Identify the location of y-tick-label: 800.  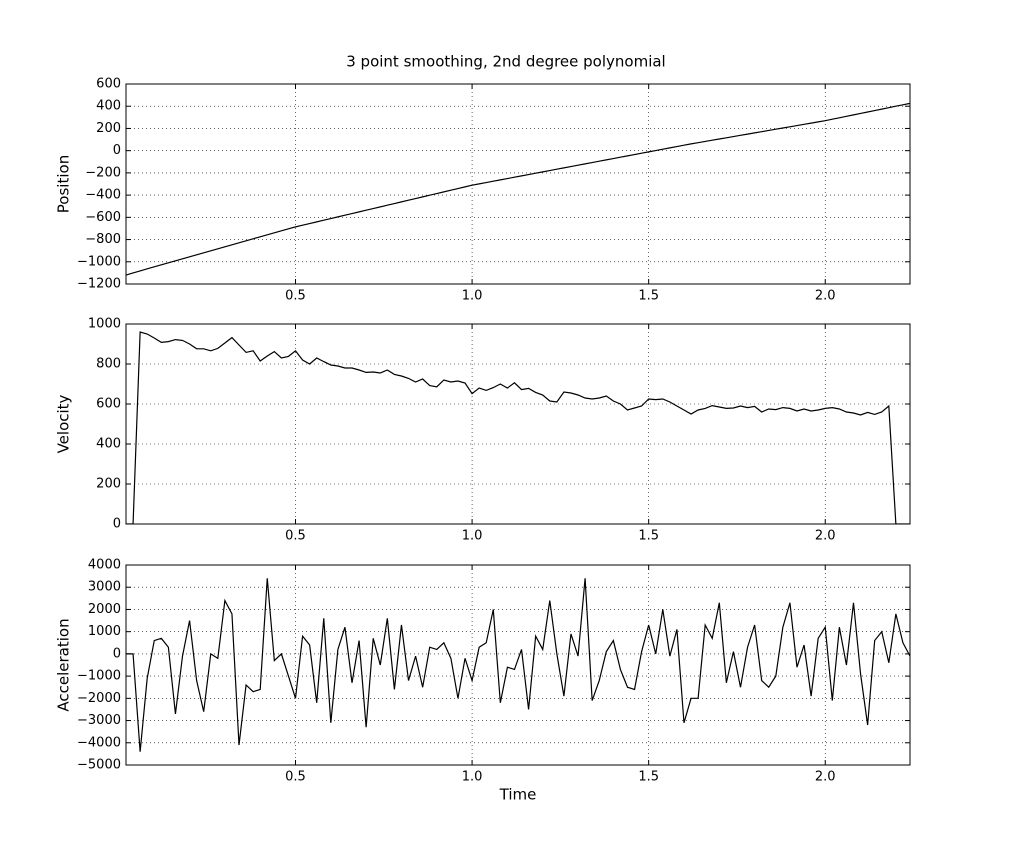
(108, 364).